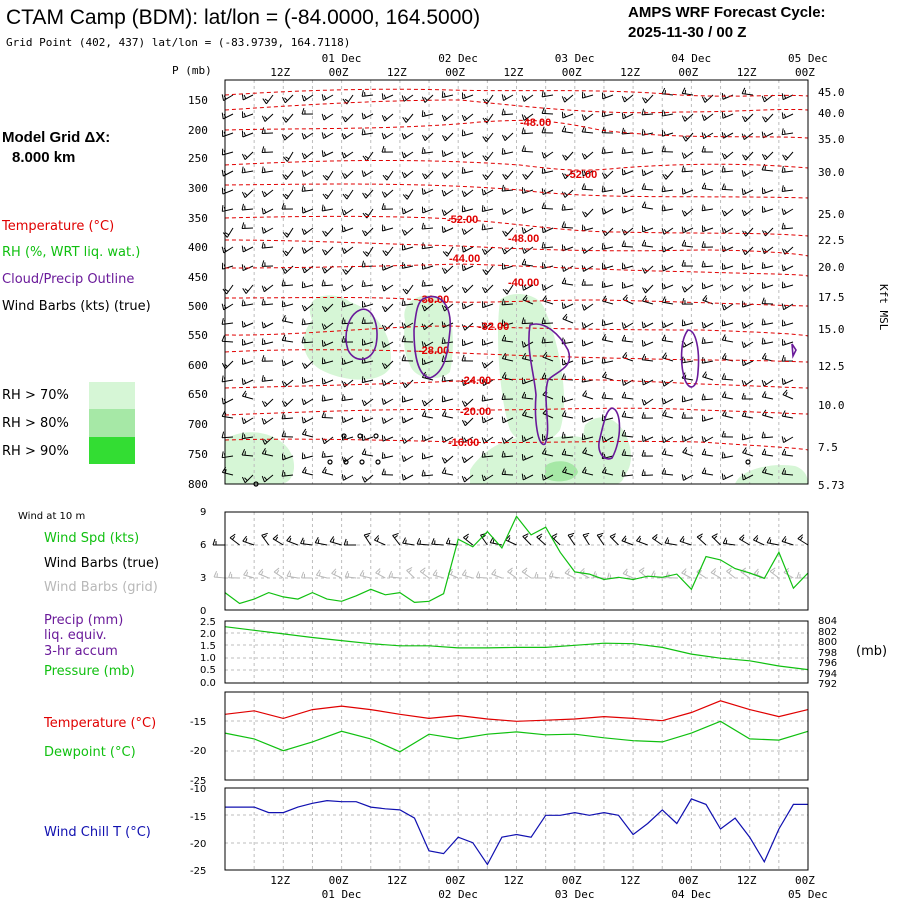  I want to click on height-axis-title: Kft MSL, so click(883, 307).